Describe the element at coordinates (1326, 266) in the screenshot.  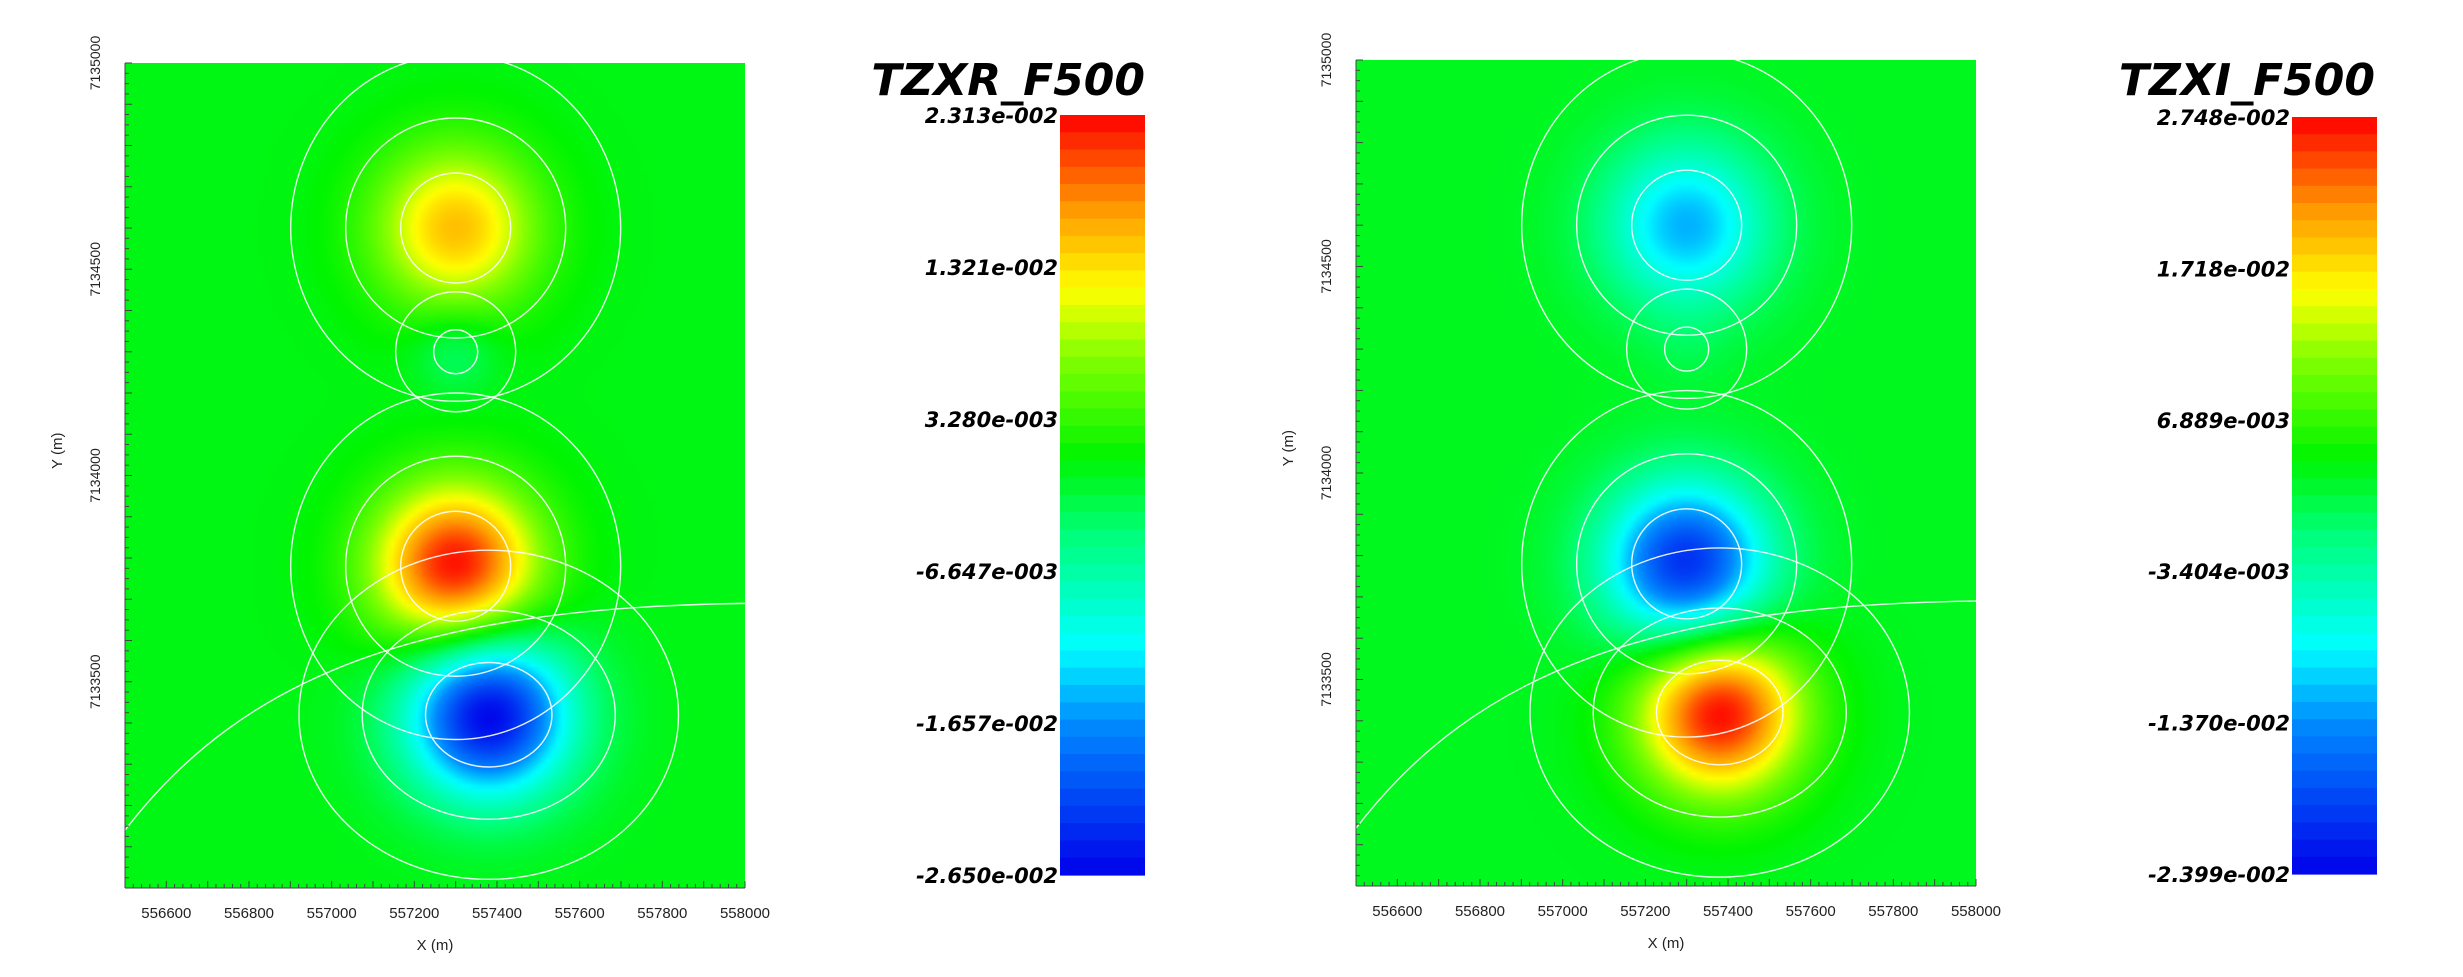
I see `y-tick-label: 7134500` at that location.